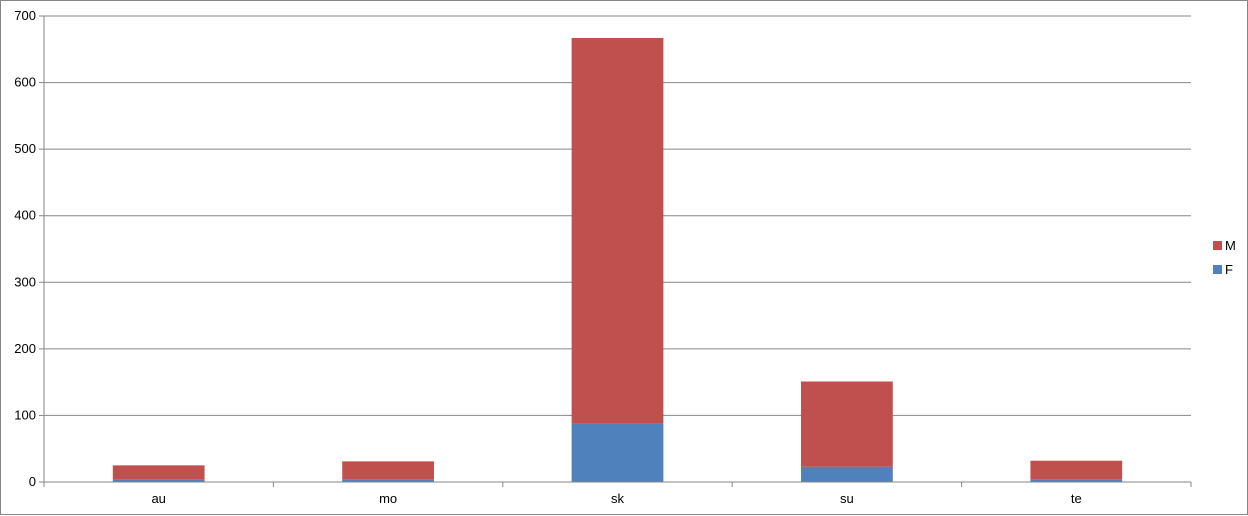 This screenshot has height=516, width=1248. What do you see at coordinates (25, 15) in the screenshot?
I see `y-tick-label: 700` at bounding box center [25, 15].